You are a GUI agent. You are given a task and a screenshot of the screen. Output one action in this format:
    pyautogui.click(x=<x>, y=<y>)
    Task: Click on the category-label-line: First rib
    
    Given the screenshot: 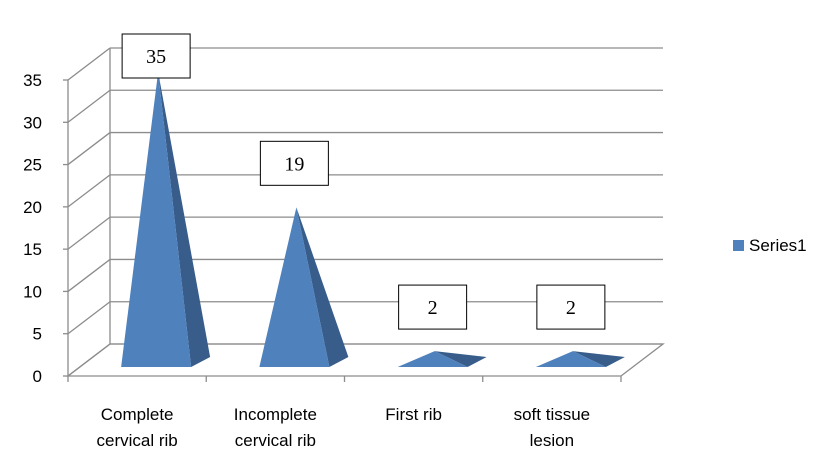 What is the action you would take?
    pyautogui.click(x=413, y=414)
    